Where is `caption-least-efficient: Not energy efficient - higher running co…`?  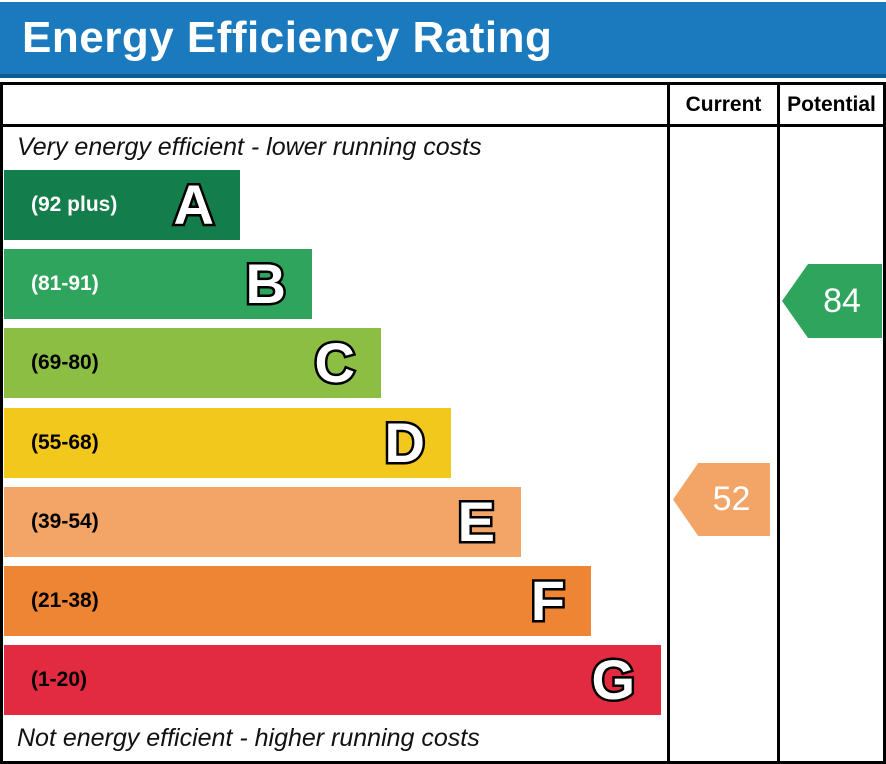 caption-least-efficient: Not energy efficient - higher running co… is located at coordinates (248, 738).